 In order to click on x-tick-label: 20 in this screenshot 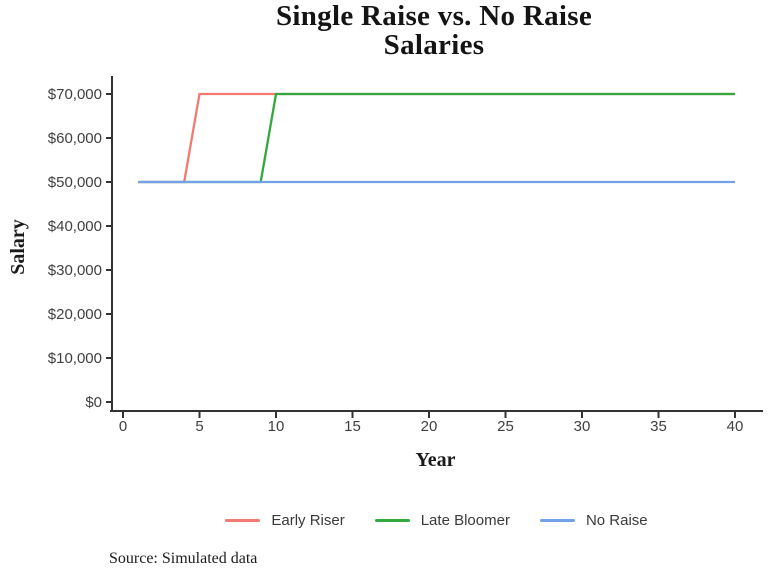, I will do `click(429, 426)`.